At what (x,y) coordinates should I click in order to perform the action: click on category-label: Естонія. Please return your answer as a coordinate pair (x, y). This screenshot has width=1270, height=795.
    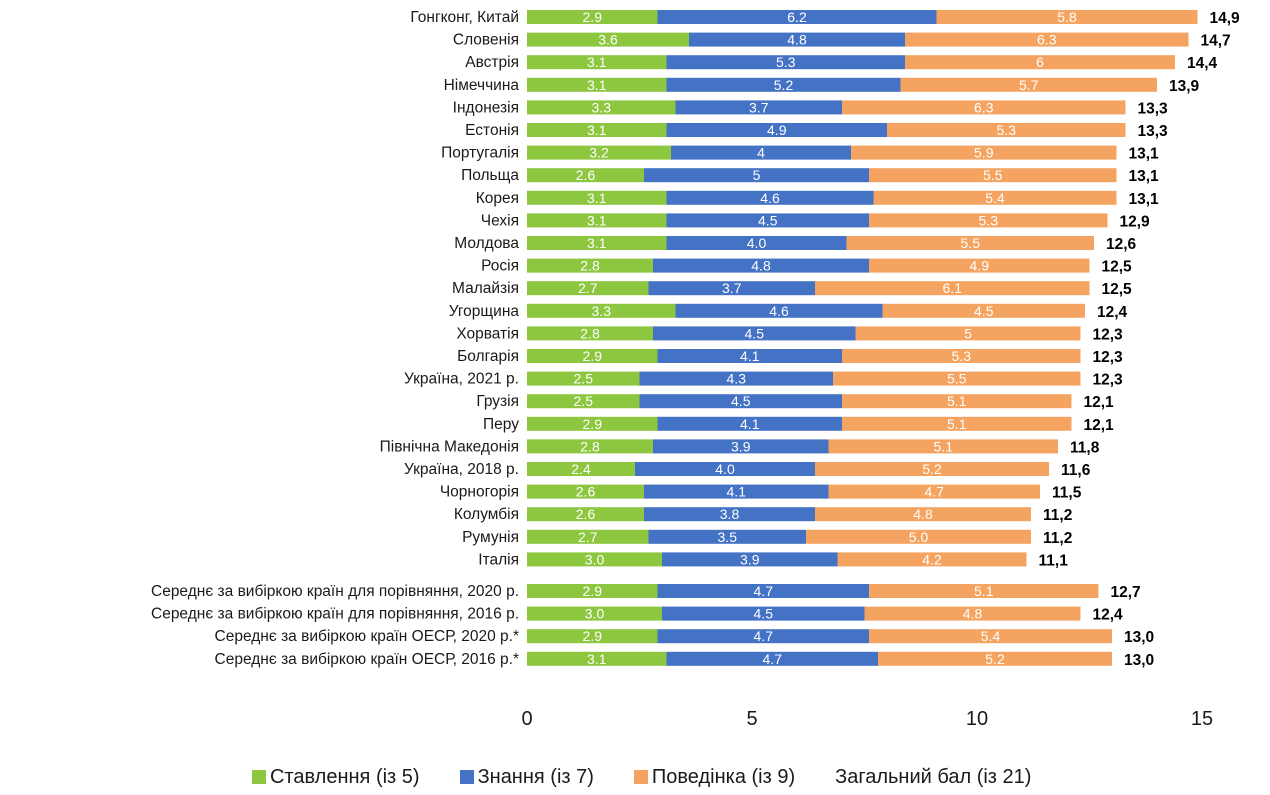
    Looking at the image, I should click on (492, 130).